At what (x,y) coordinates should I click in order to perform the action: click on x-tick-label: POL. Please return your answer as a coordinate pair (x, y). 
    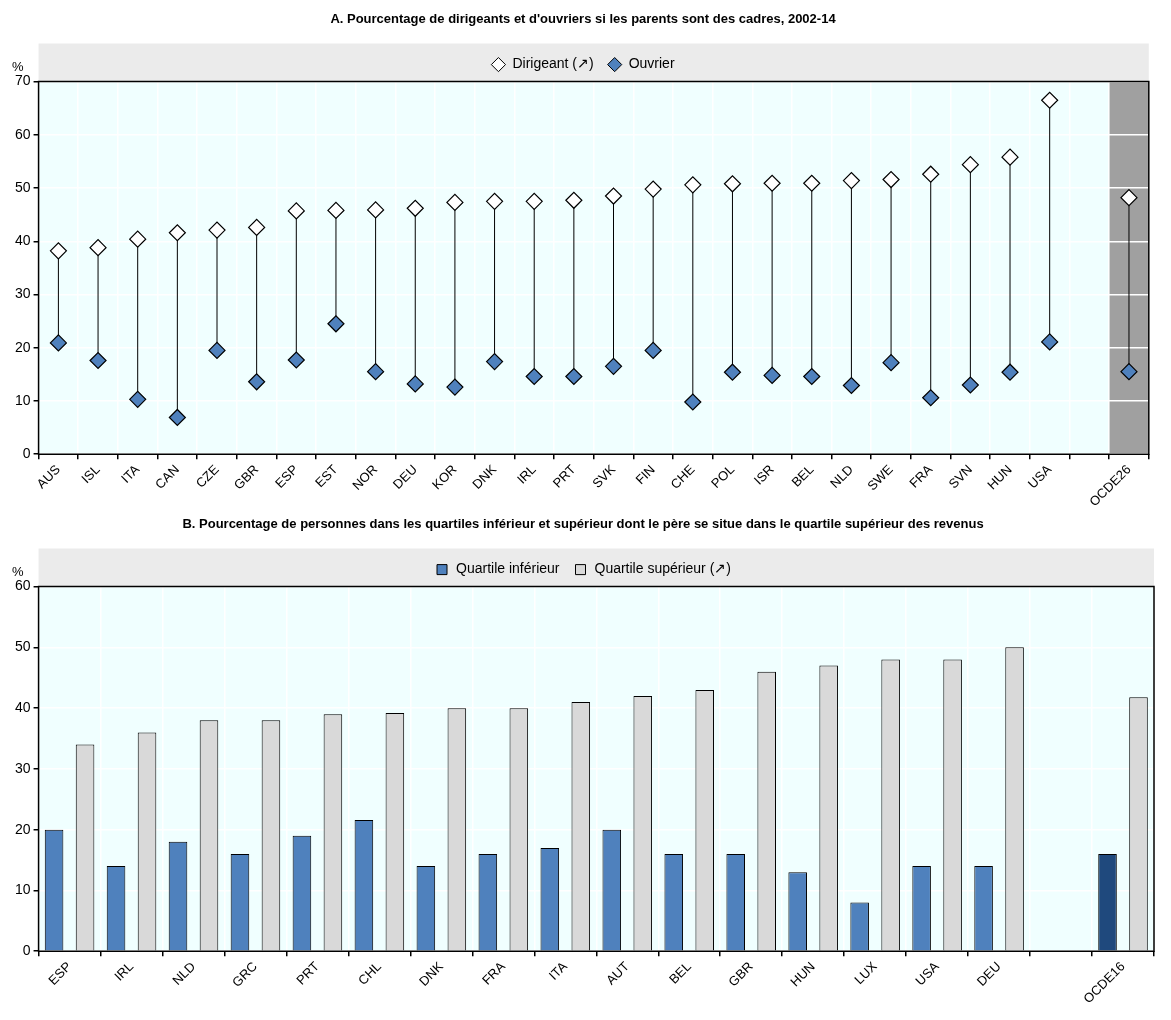
    Looking at the image, I should click on (723, 476).